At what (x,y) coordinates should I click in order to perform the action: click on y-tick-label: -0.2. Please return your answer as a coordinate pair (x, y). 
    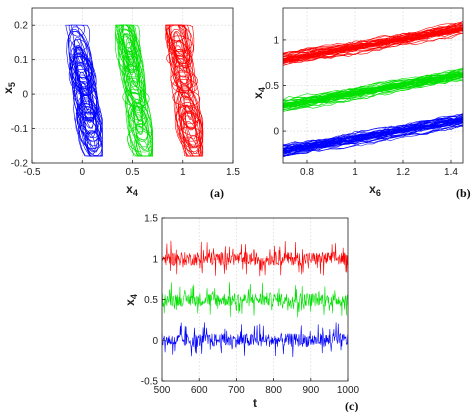
    Looking at the image, I should click on (20, 164).